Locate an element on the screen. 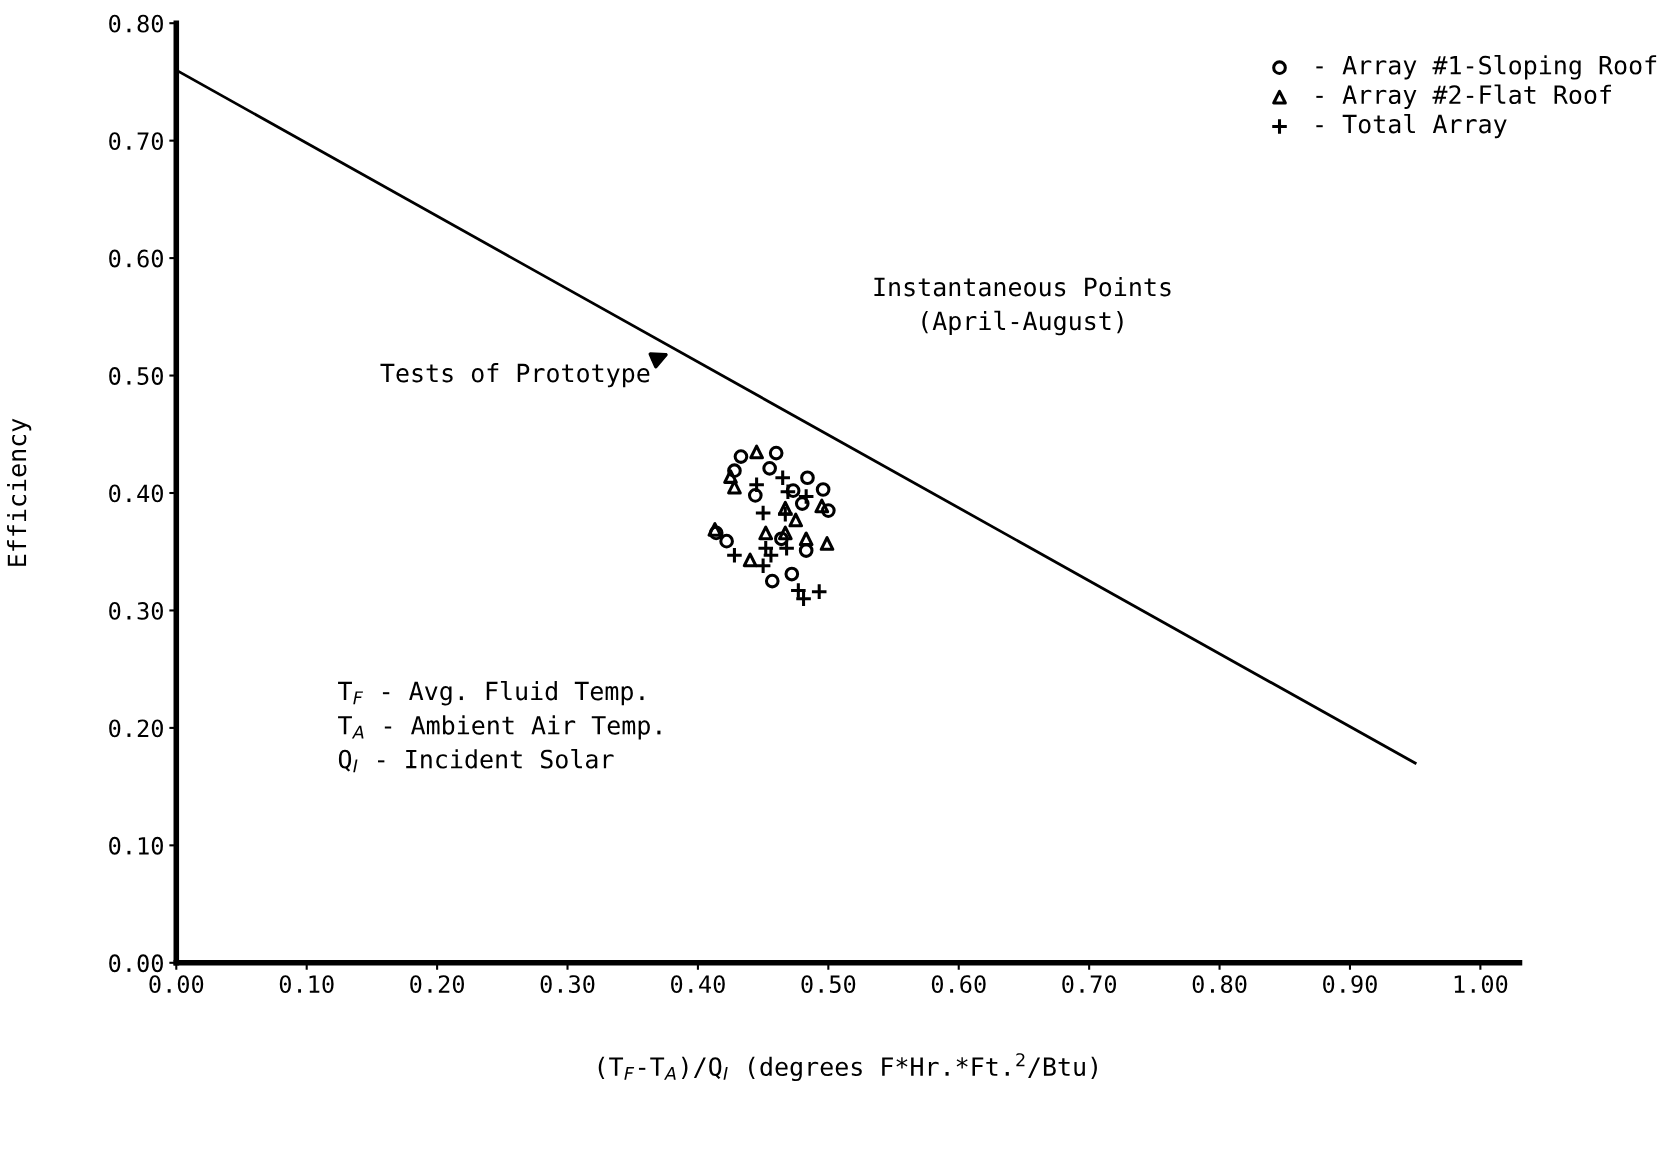 The height and width of the screenshot is (1160, 1679). y-tick-label: 0.50 is located at coordinates (136, 376).